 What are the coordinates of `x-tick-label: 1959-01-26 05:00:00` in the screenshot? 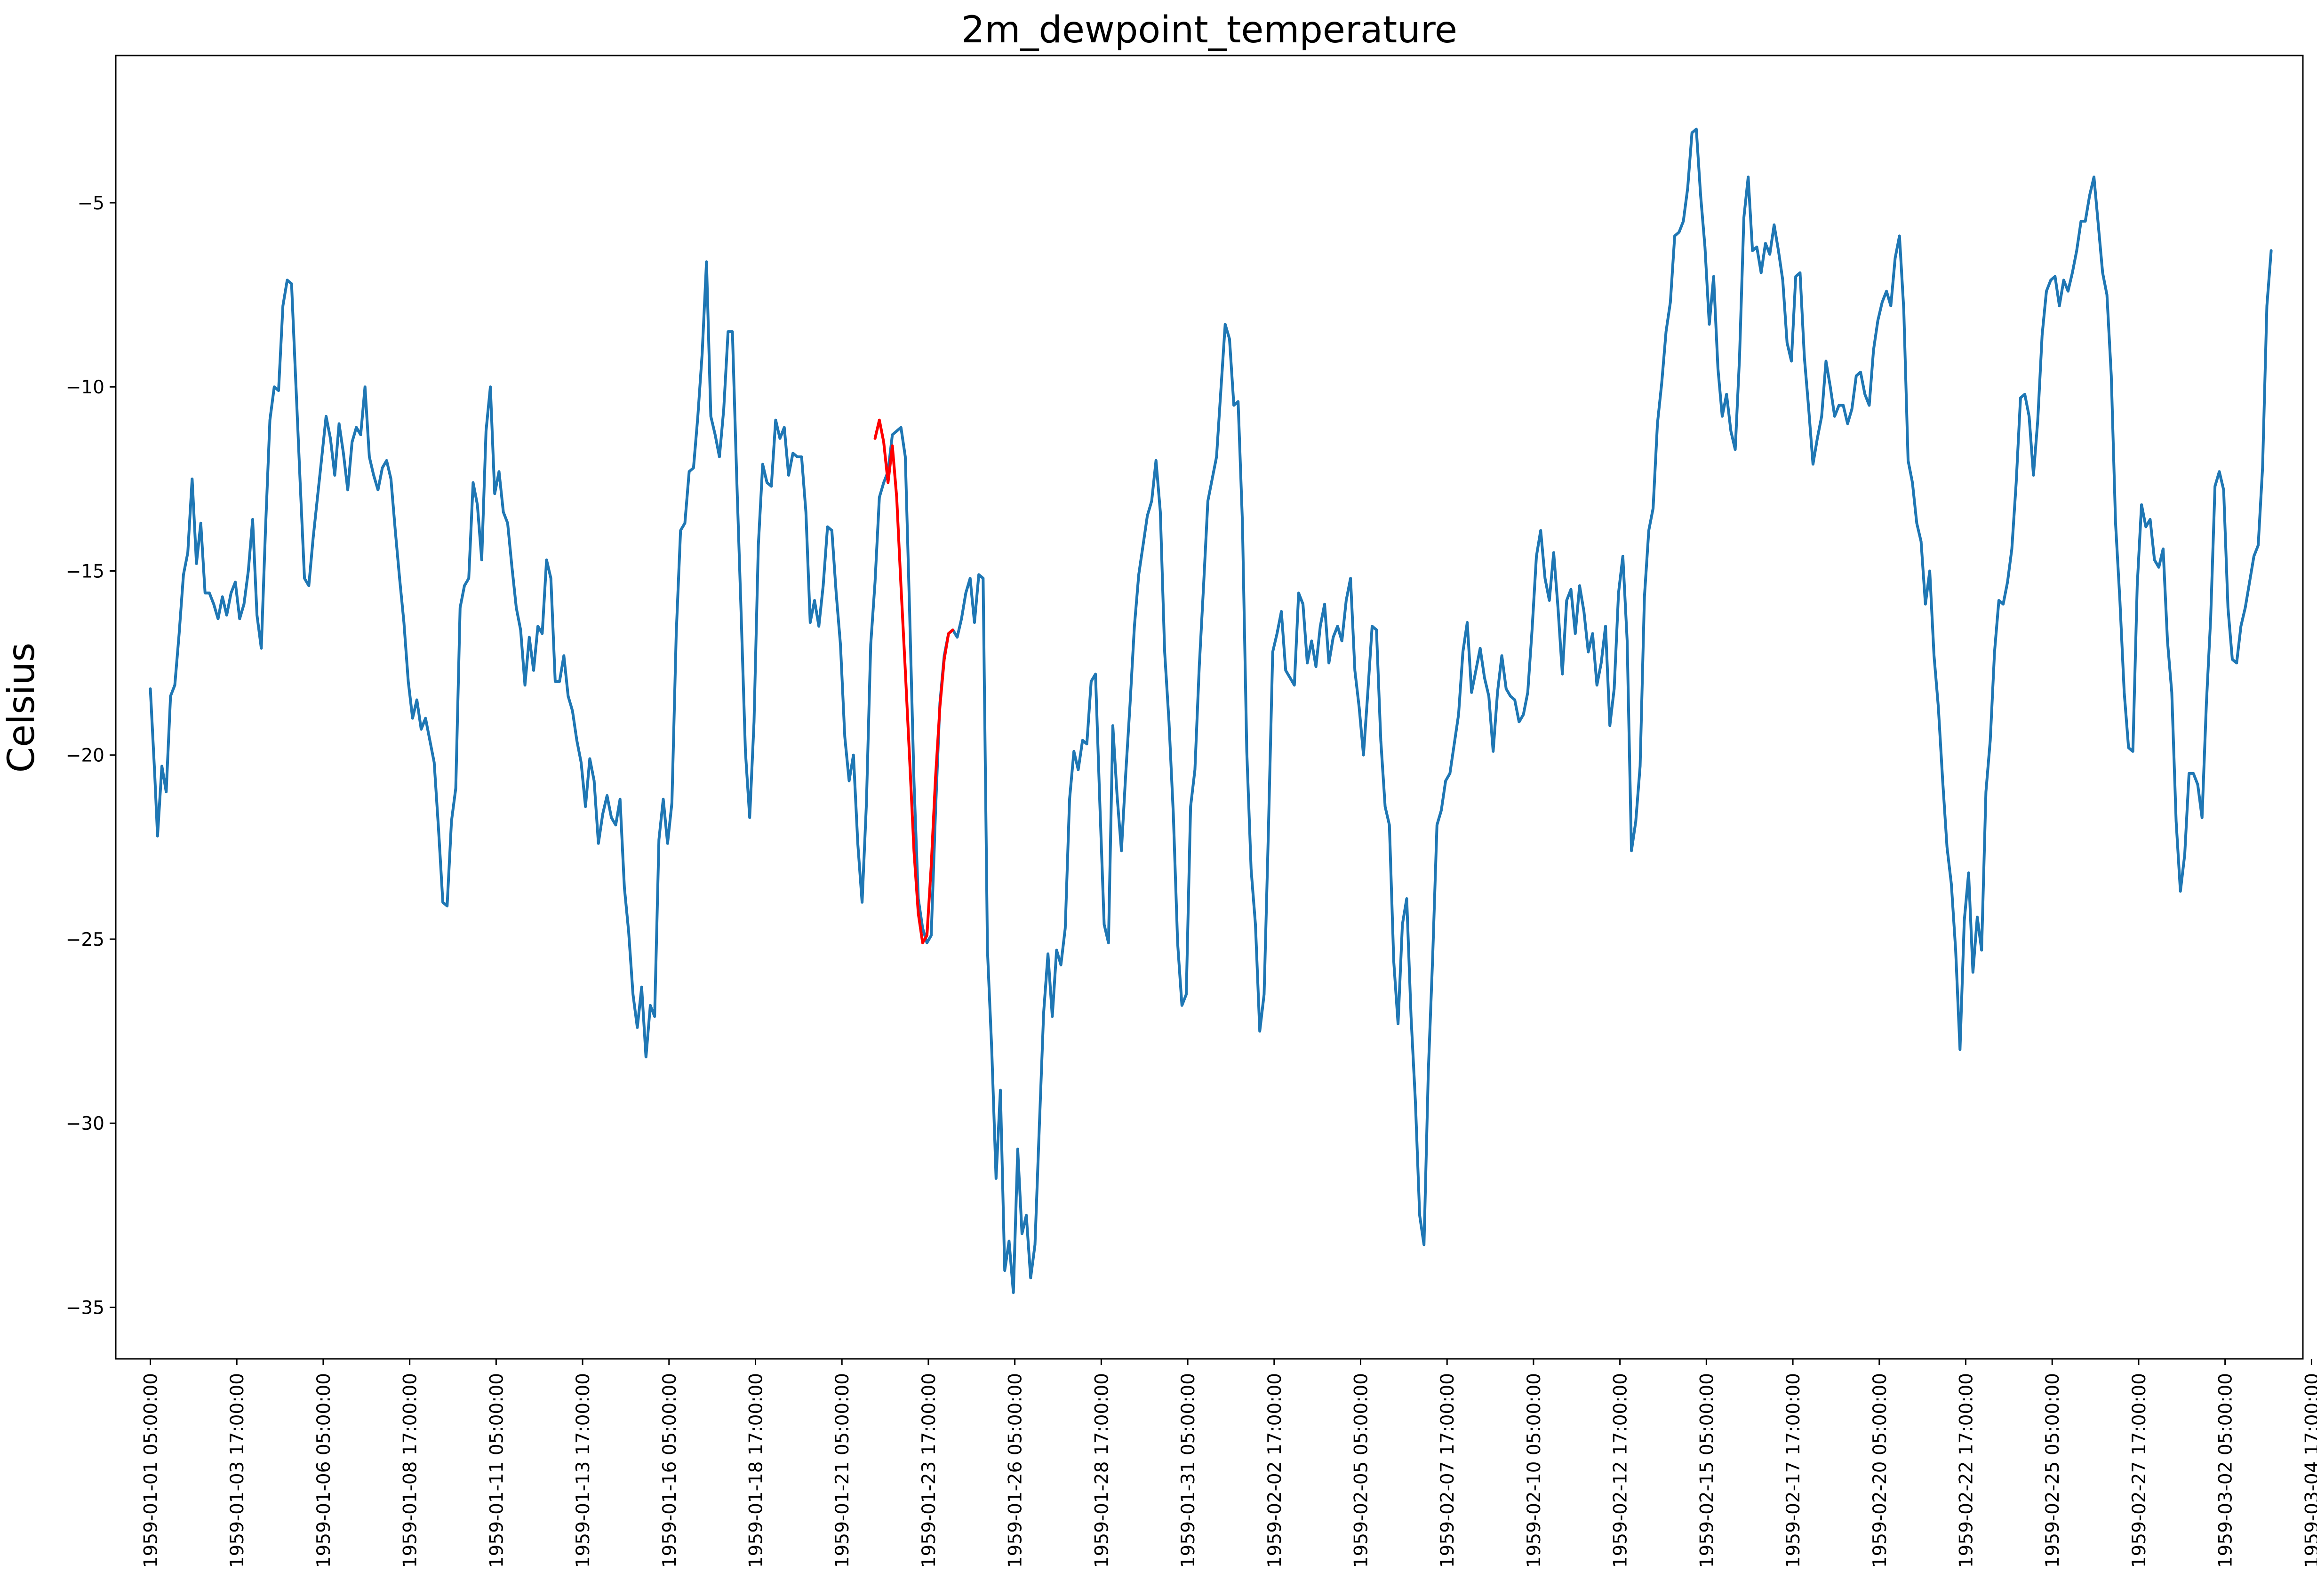 It's located at (1015, 1470).